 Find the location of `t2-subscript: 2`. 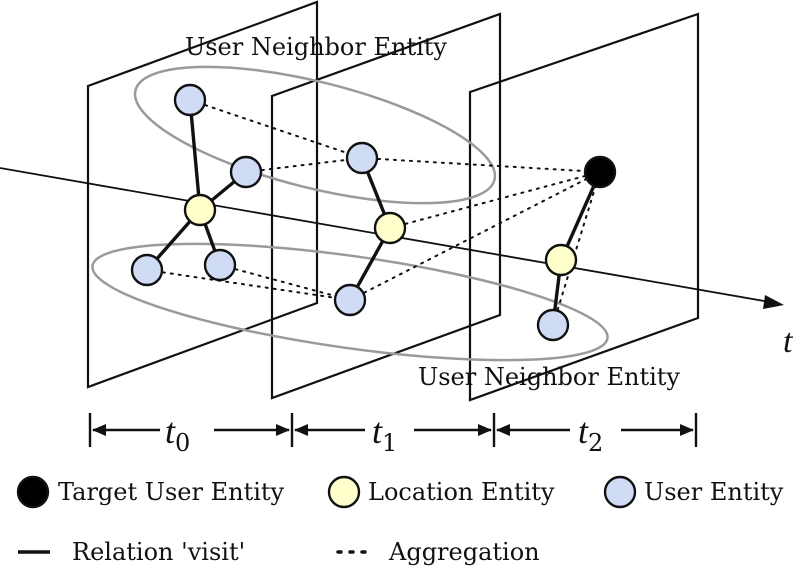

t2-subscript: 2 is located at coordinates (595, 443).